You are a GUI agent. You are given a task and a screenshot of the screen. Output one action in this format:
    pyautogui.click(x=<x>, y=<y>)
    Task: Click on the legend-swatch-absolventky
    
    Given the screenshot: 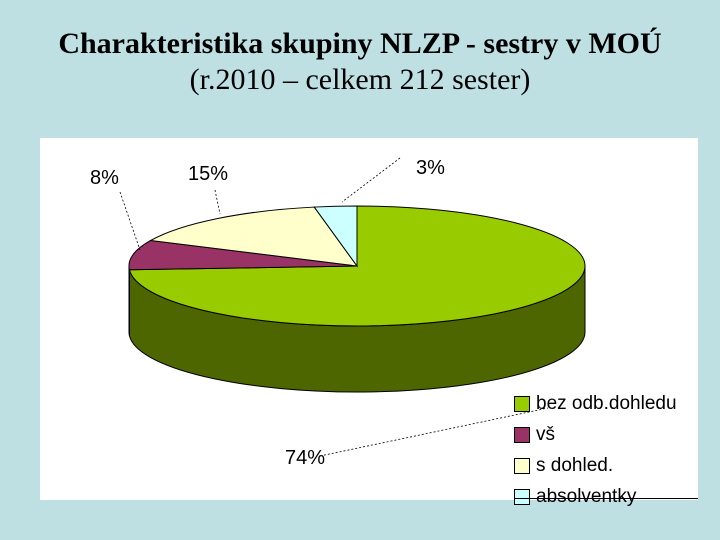 What is the action you would take?
    pyautogui.click(x=522, y=496)
    